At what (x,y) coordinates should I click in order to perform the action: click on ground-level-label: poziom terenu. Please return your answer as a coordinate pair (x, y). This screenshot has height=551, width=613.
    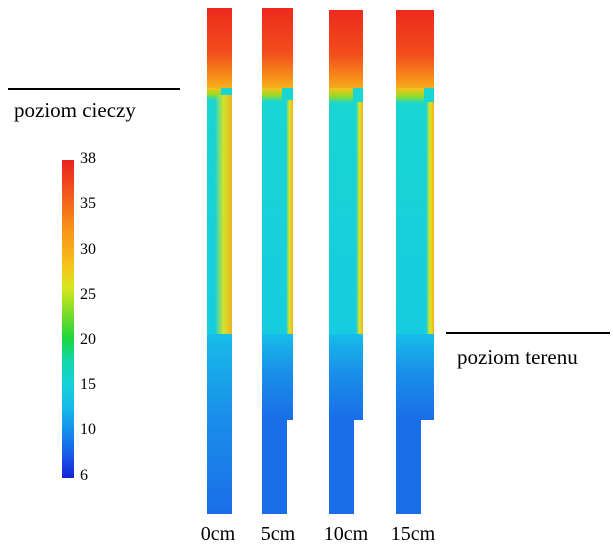
    Looking at the image, I should click on (517, 357).